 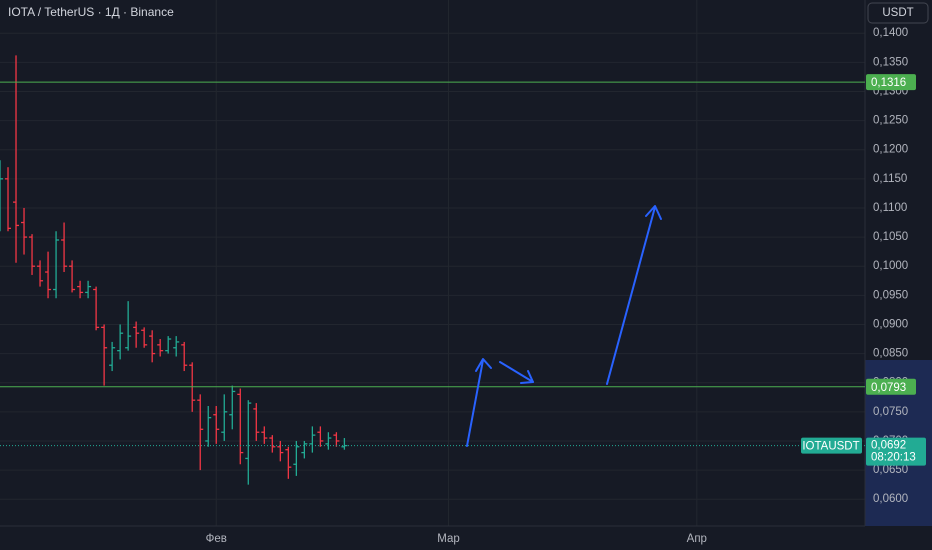 I want to click on level-label: 0,1316, so click(x=888, y=83).